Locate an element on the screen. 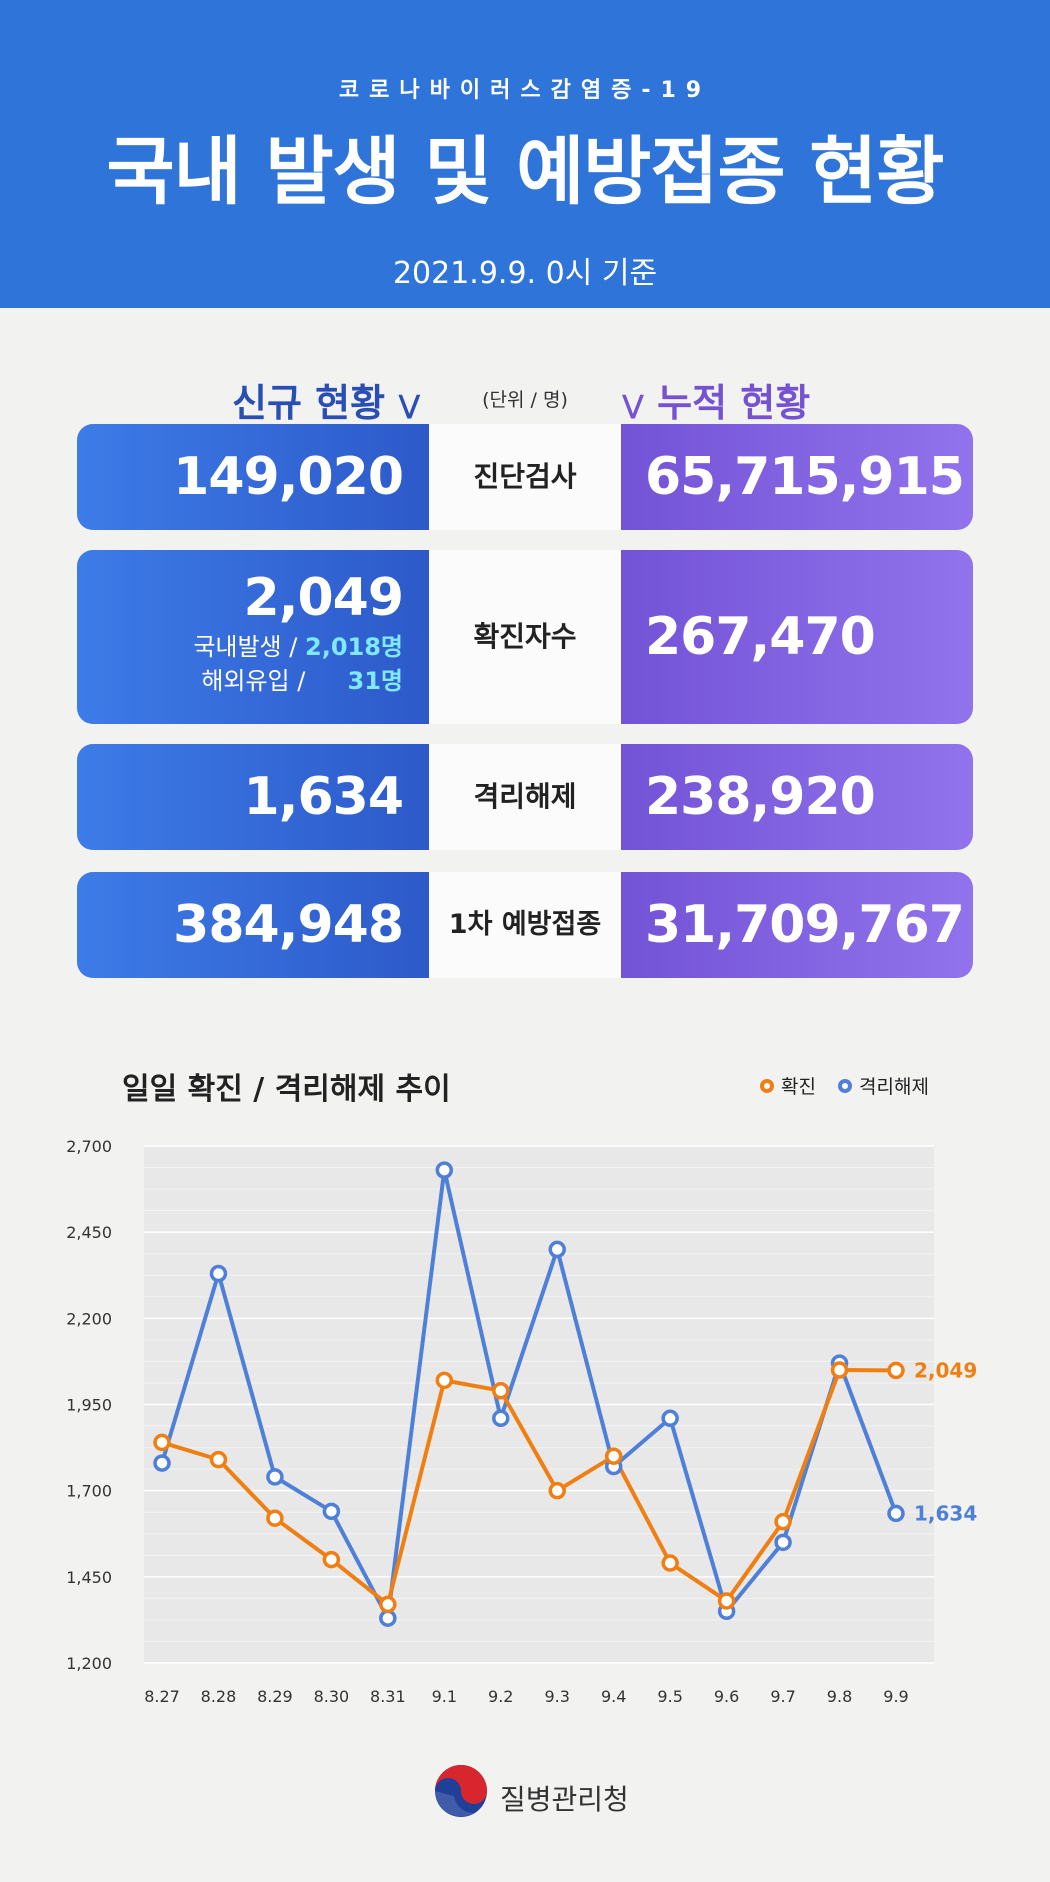 This screenshot has height=1882, width=1050. new-value-box: 1,634 is located at coordinates (253, 797).